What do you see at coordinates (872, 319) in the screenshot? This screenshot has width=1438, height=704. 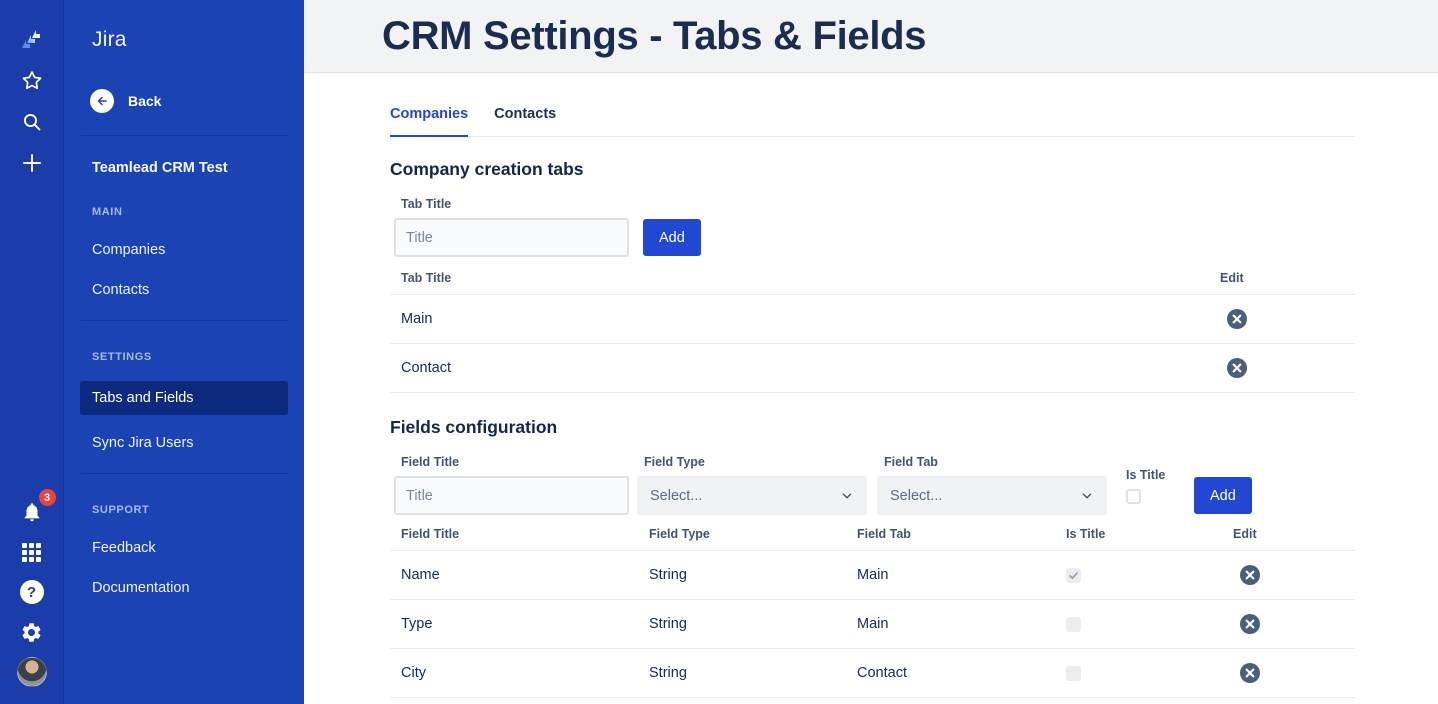 I see `table-row: Main` at bounding box center [872, 319].